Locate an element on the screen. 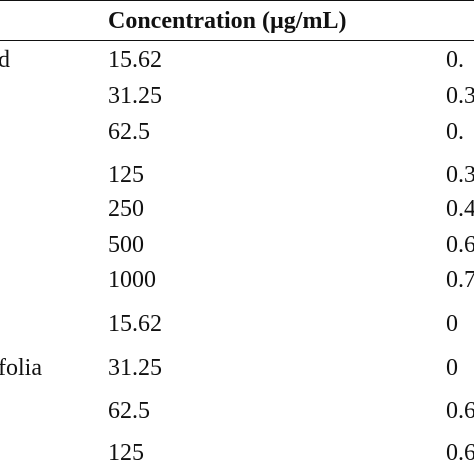 This screenshot has height=474, width=474. row-sample-cell: folia is located at coordinates (21, 368).